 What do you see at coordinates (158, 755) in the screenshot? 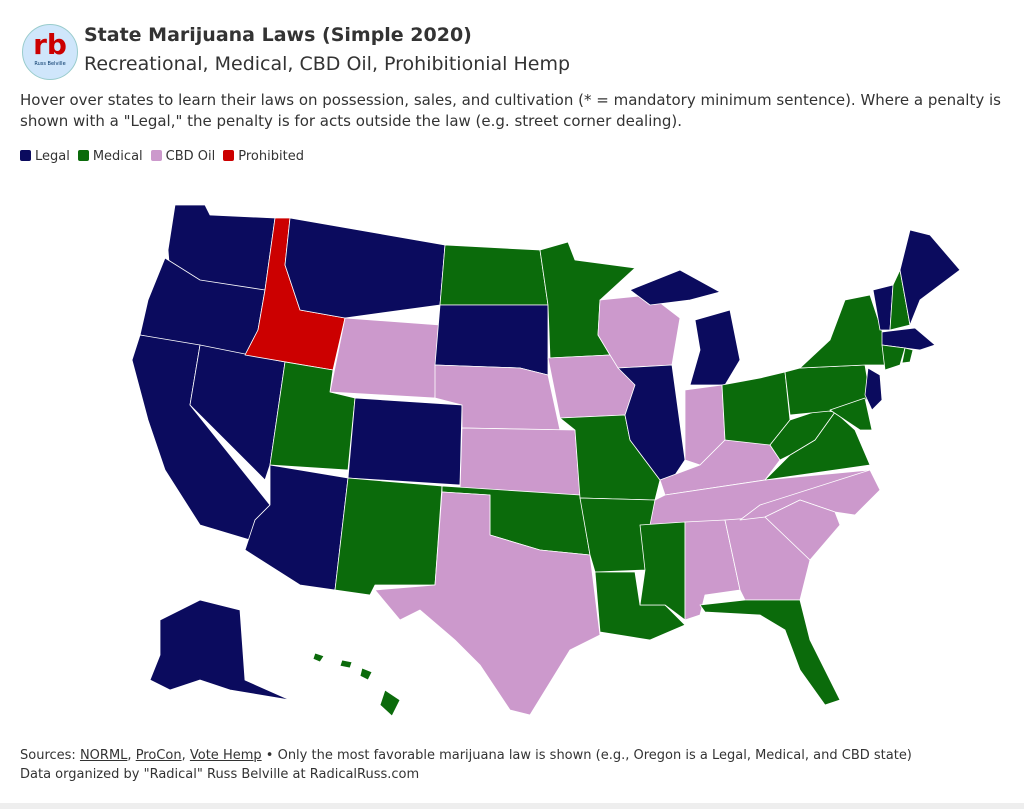
I see `source-link: ProCon` at bounding box center [158, 755].